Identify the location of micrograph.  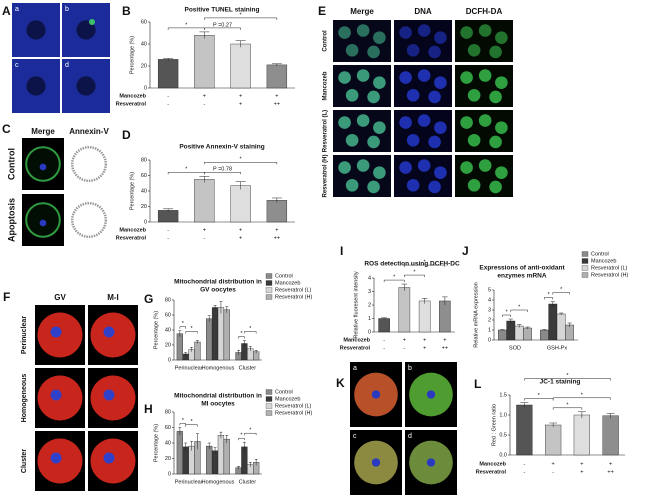
(89, 220).